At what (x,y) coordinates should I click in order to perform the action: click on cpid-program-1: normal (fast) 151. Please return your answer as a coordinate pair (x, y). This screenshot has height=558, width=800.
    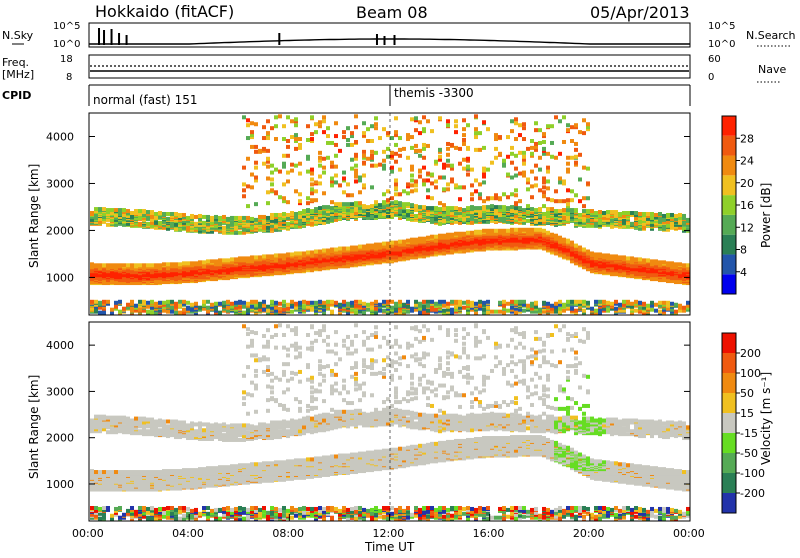
    Looking at the image, I should click on (145, 100).